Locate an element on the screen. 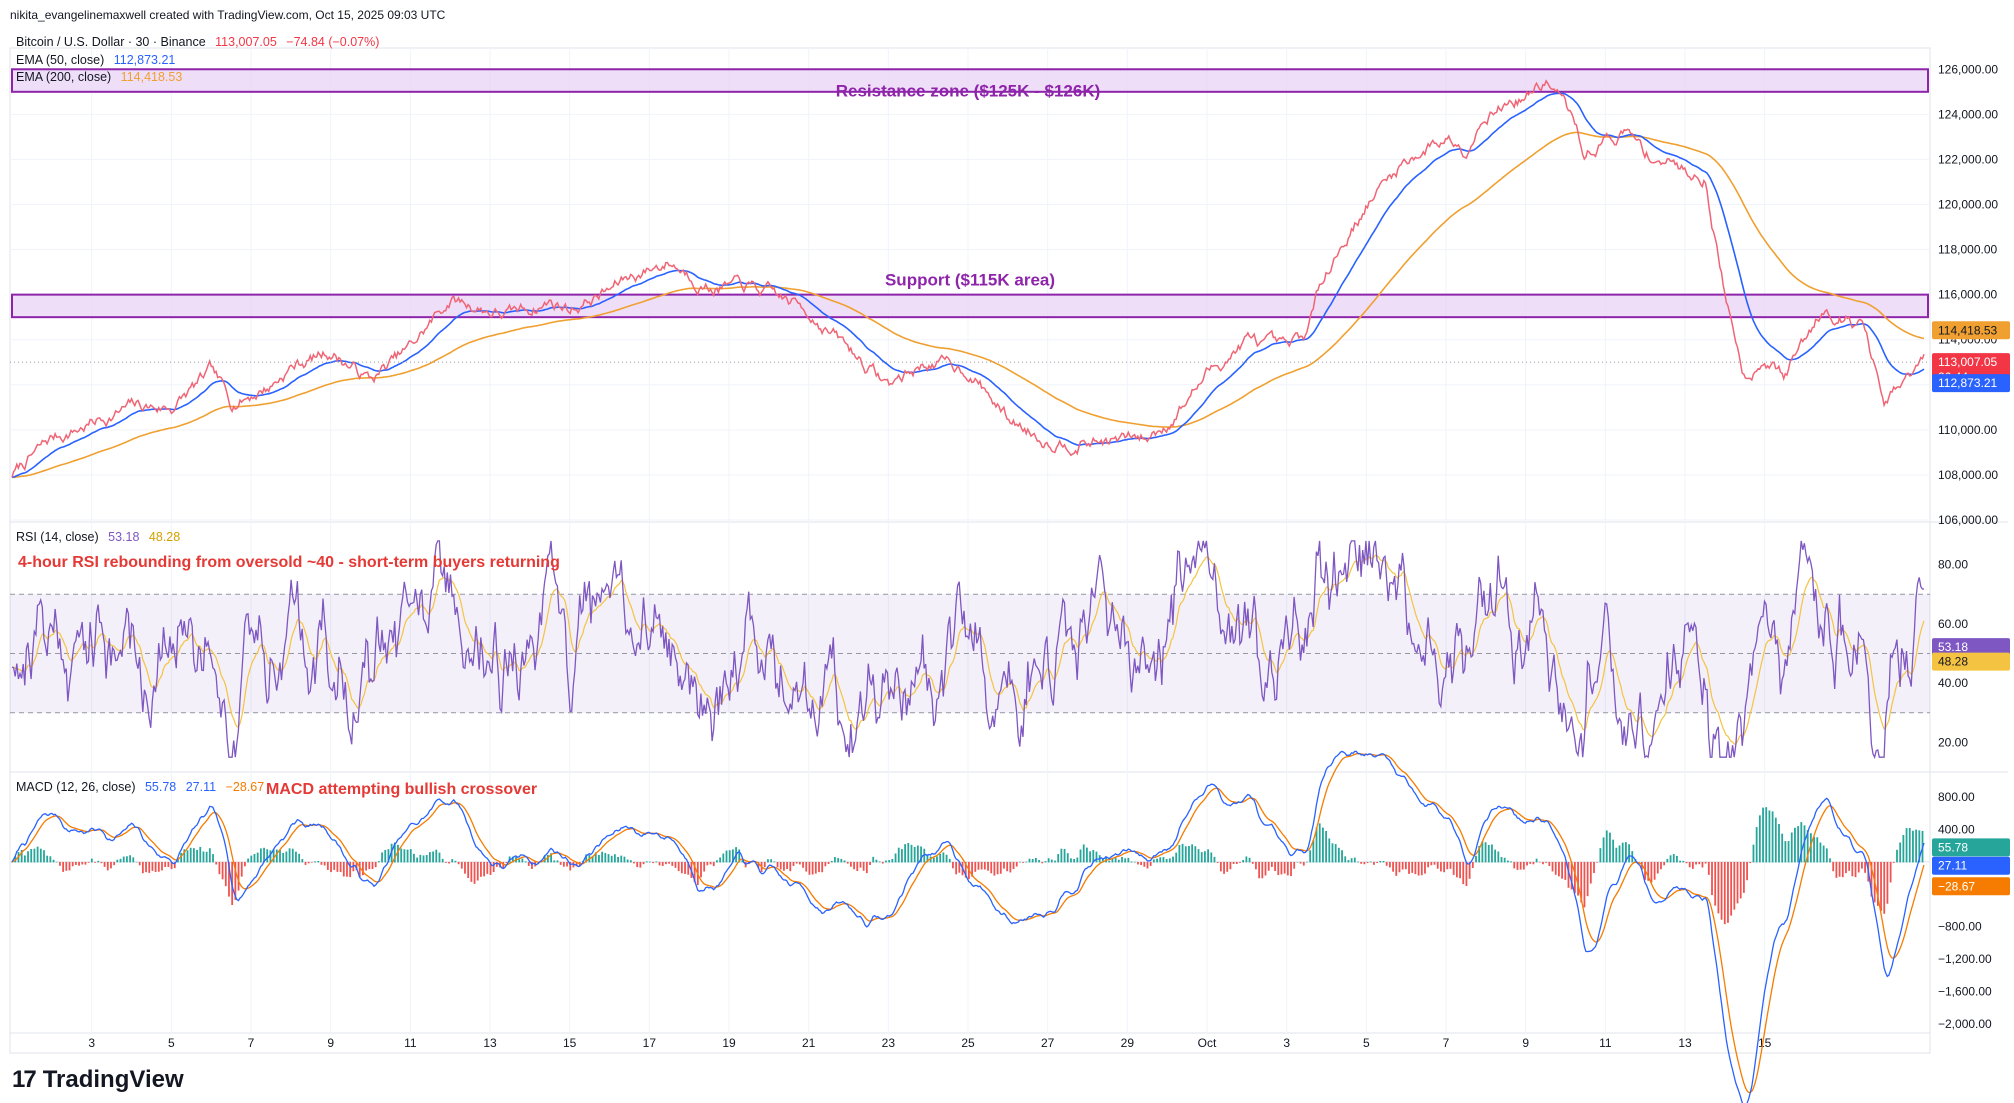 The image size is (2014, 1103). resistance-annotation: Resistance zone ($125K - $126K) is located at coordinates (968, 90).